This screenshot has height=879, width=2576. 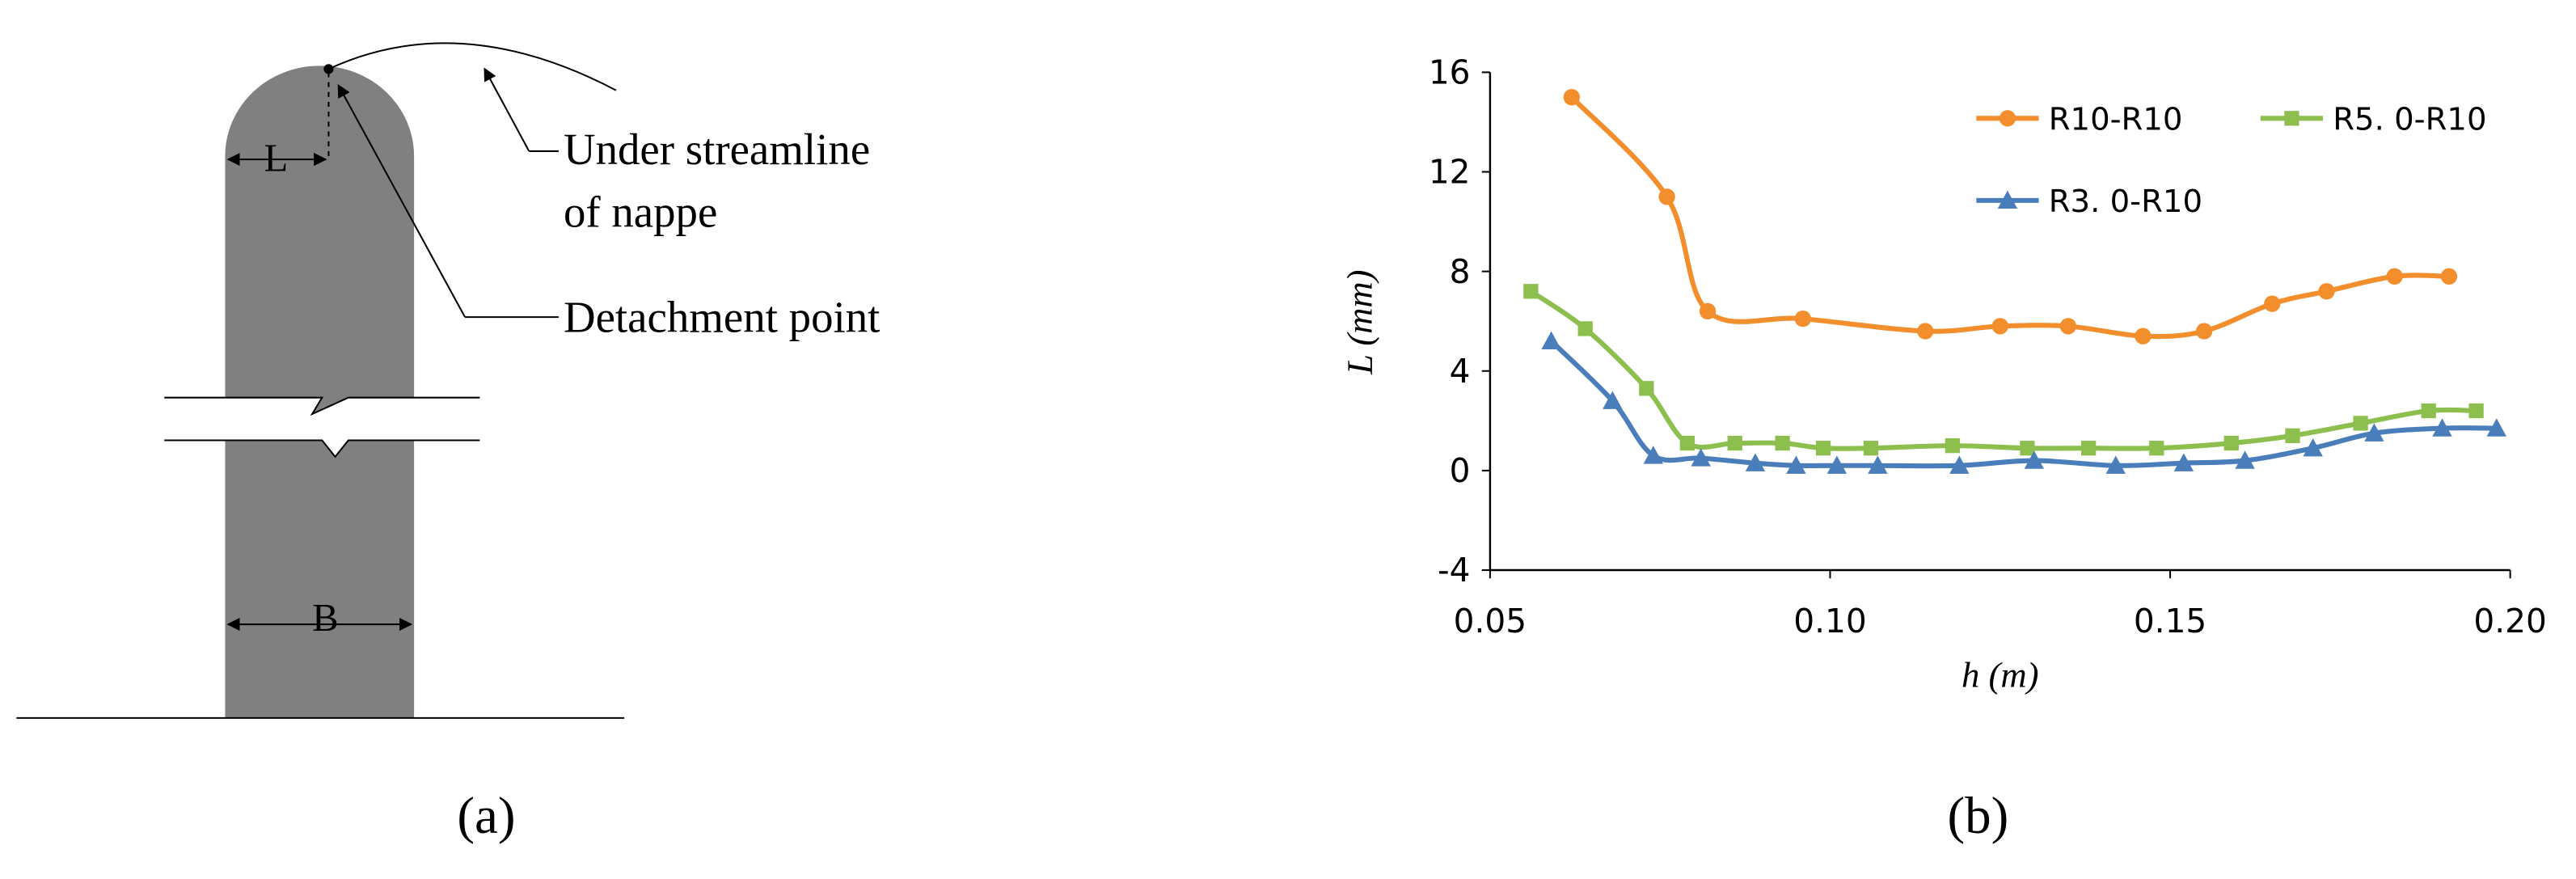 What do you see at coordinates (276, 158) in the screenshot?
I see `label-l: L` at bounding box center [276, 158].